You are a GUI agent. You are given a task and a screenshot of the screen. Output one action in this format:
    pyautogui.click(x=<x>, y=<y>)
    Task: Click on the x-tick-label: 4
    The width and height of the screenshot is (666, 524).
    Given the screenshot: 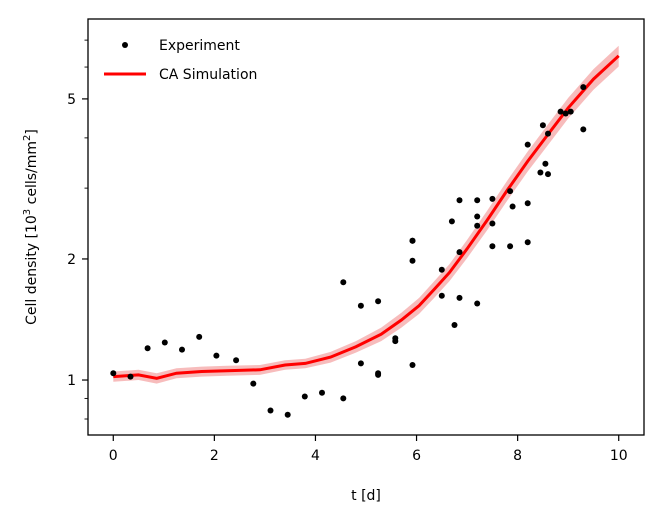 What is the action you would take?
    pyautogui.click(x=315, y=456)
    